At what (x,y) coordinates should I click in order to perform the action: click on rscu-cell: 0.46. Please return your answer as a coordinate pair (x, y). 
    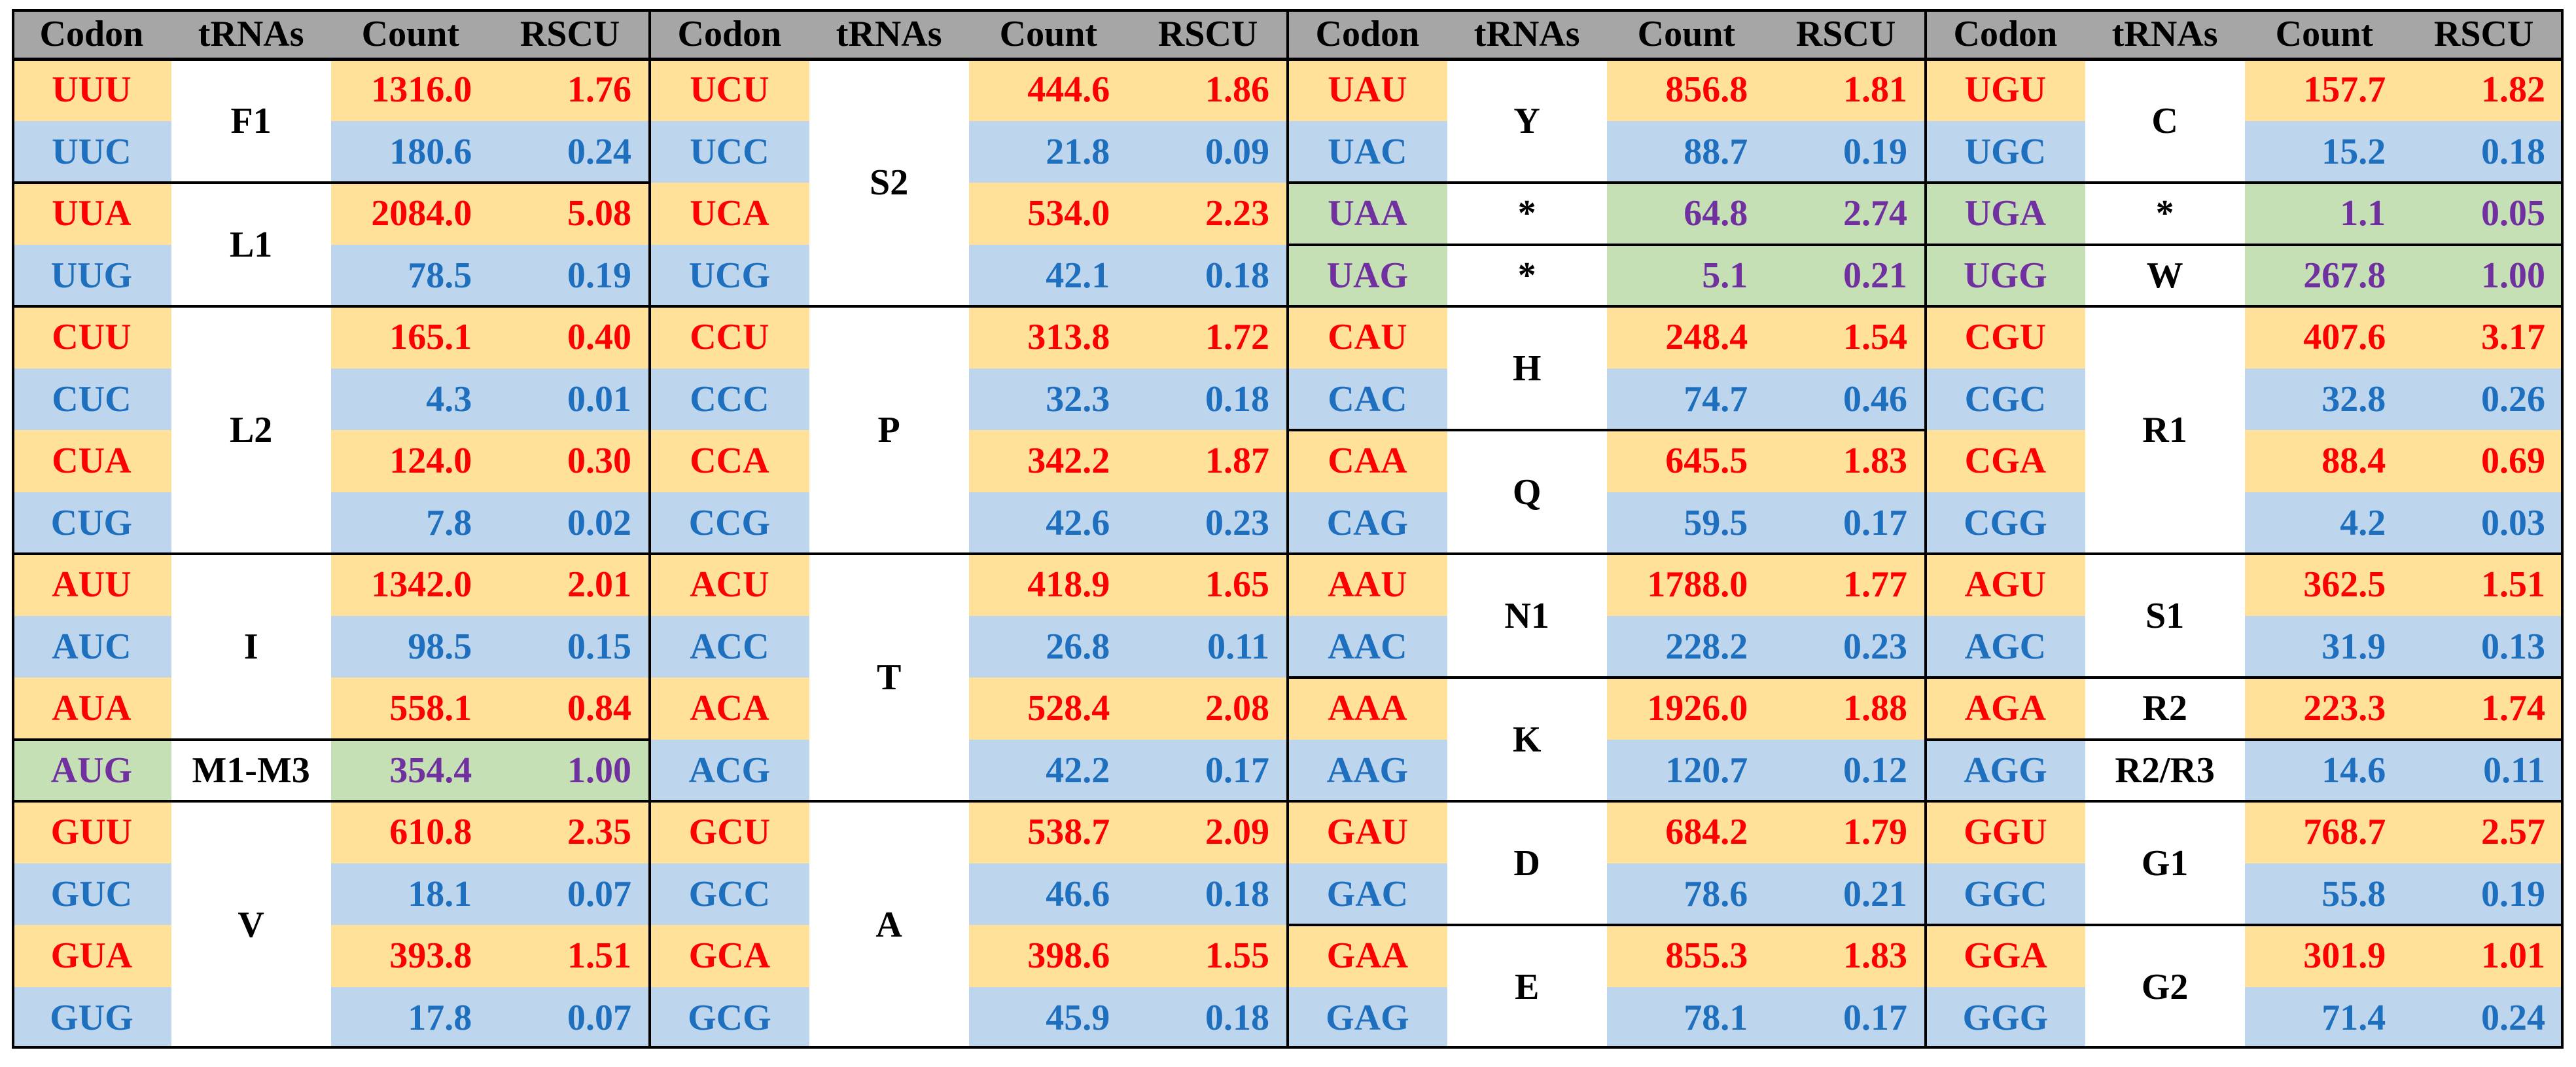
    Looking at the image, I should click on (1846, 399).